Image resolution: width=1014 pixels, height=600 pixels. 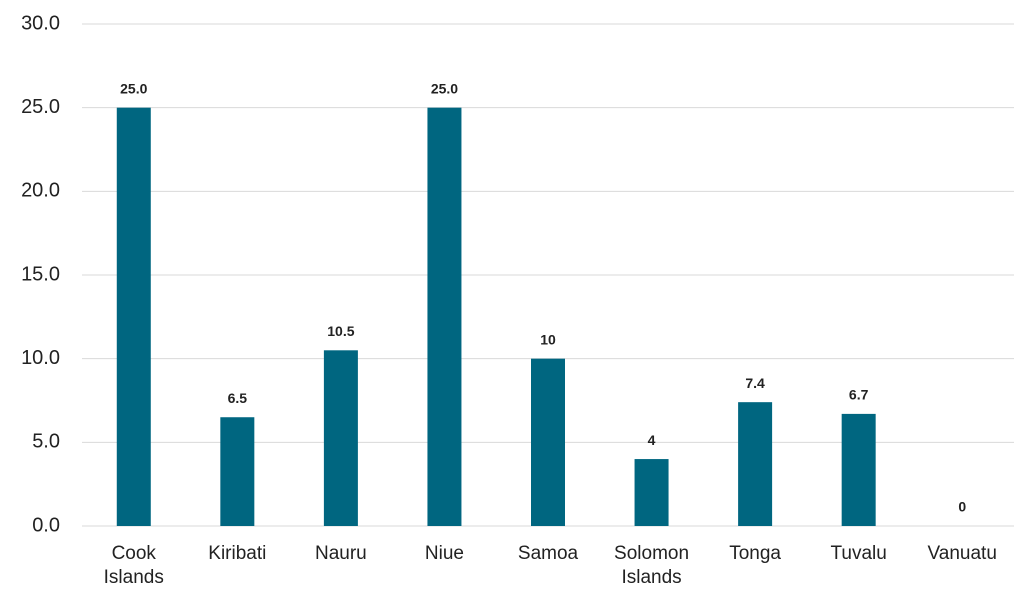 I want to click on x-tick-label: Tonga, so click(x=755, y=553).